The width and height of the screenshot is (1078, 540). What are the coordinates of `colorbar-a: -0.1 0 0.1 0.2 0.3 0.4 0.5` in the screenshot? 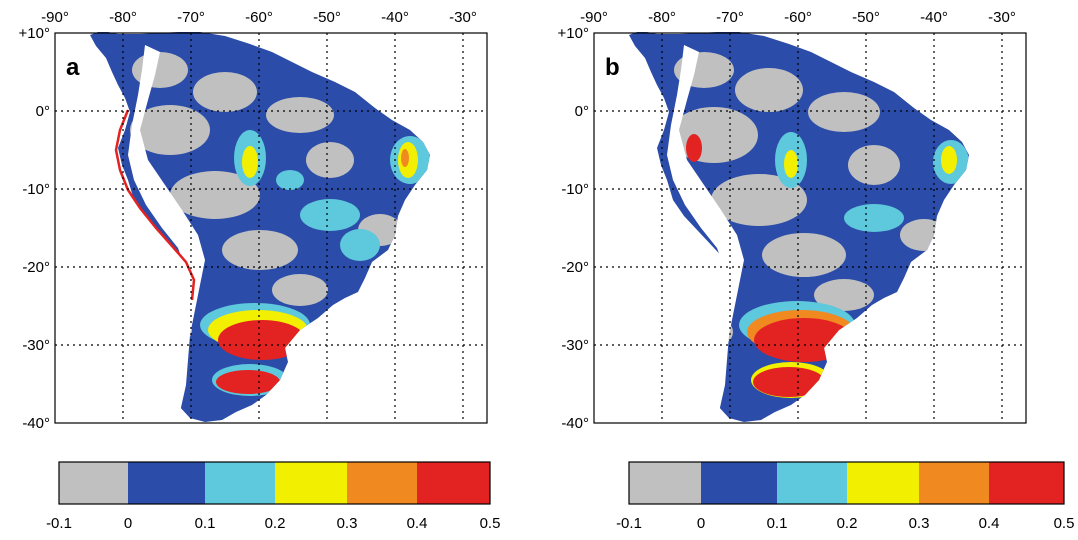 It's located at (273, 496).